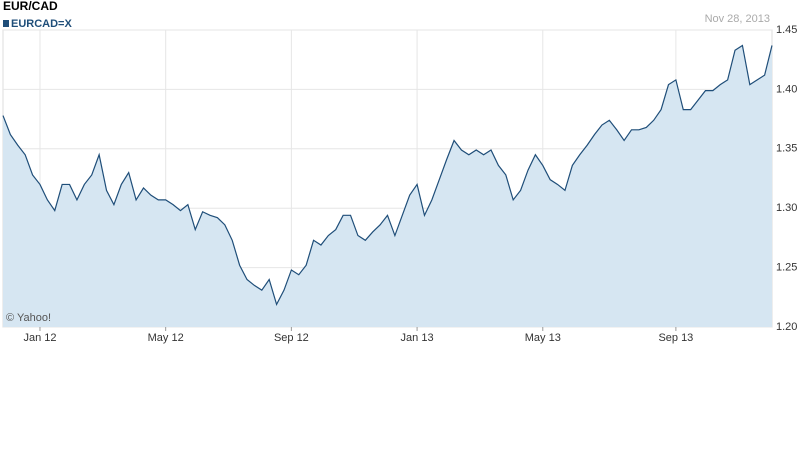  I want to click on chart-title: EUR/CAD, so click(30, 6).